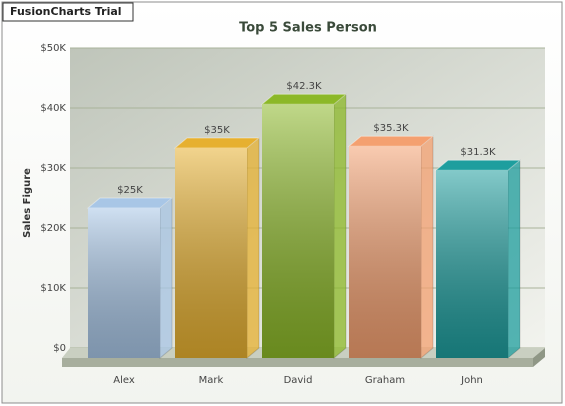 The height and width of the screenshot is (406, 565). What do you see at coordinates (298, 380) in the screenshot?
I see `x-tick-label: David` at bounding box center [298, 380].